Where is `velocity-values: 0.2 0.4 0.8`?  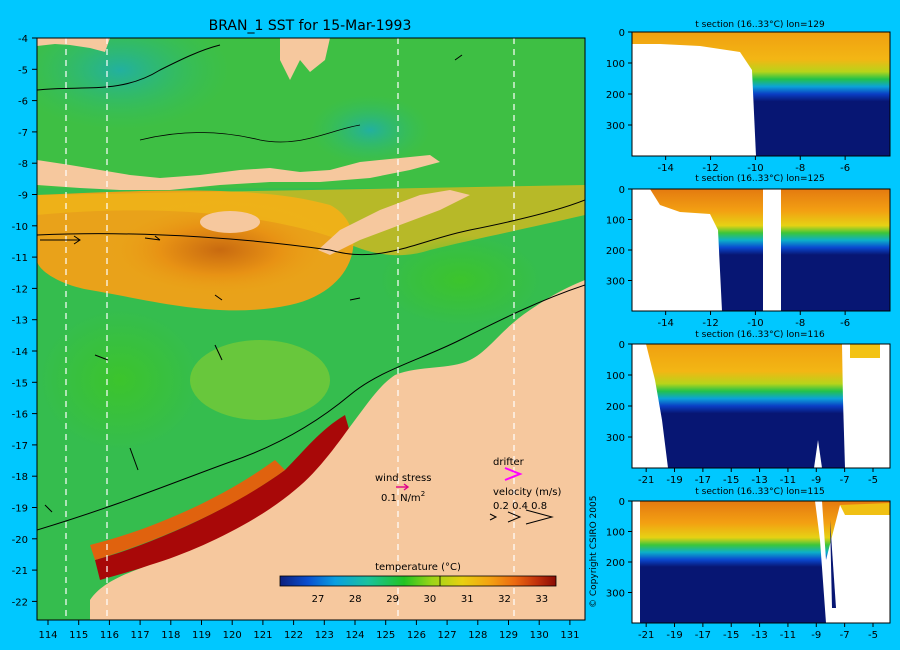 velocity-values: 0.2 0.4 0.8 is located at coordinates (520, 506).